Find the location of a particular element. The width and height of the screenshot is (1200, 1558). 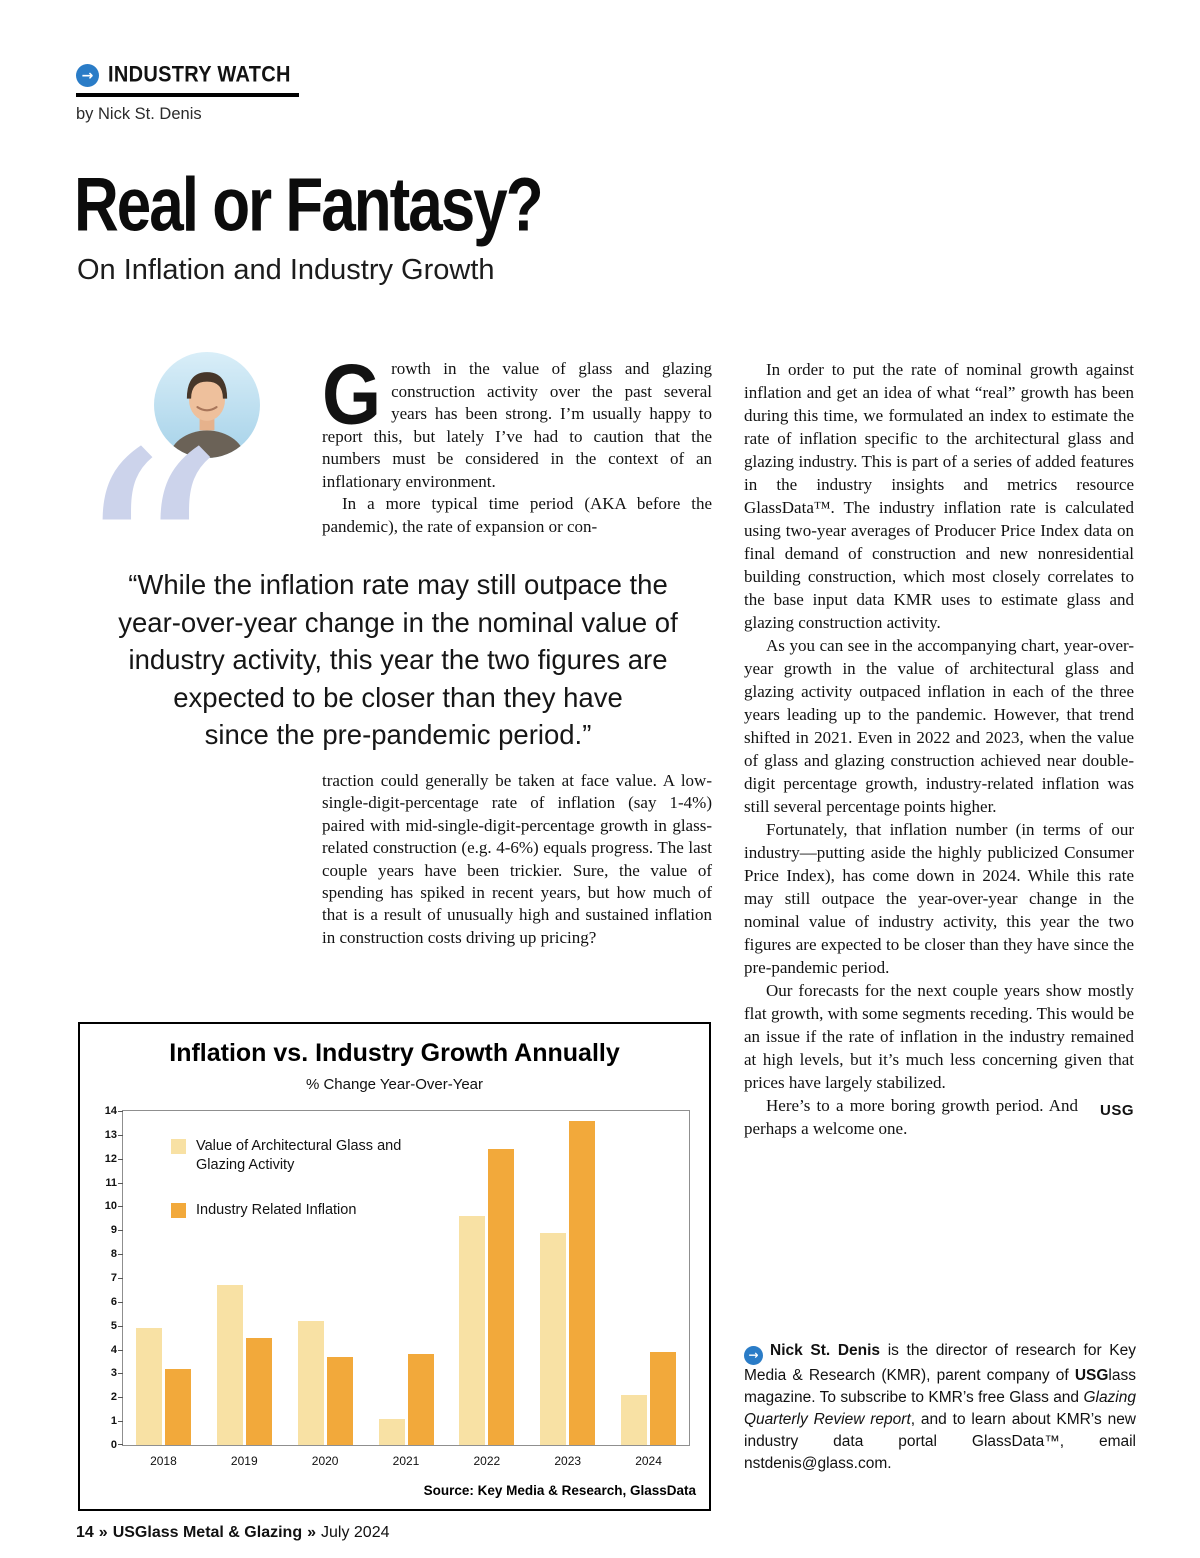

x-axis-label: 2018 is located at coordinates (163, 1461).